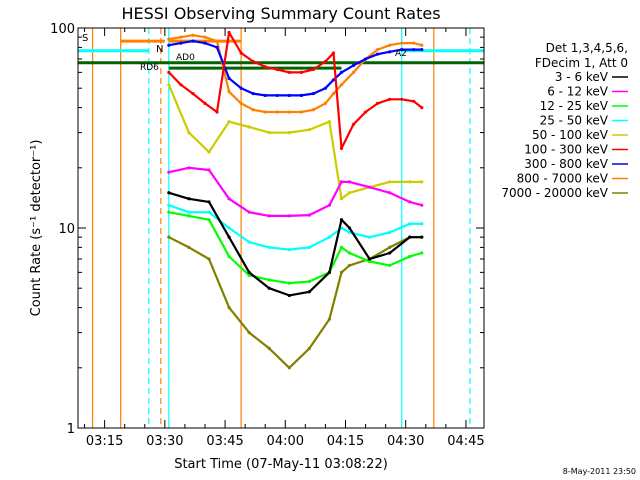  Describe the element at coordinates (570, 135) in the screenshot. I see `legend-label-4: 50 - 100 keV` at that location.